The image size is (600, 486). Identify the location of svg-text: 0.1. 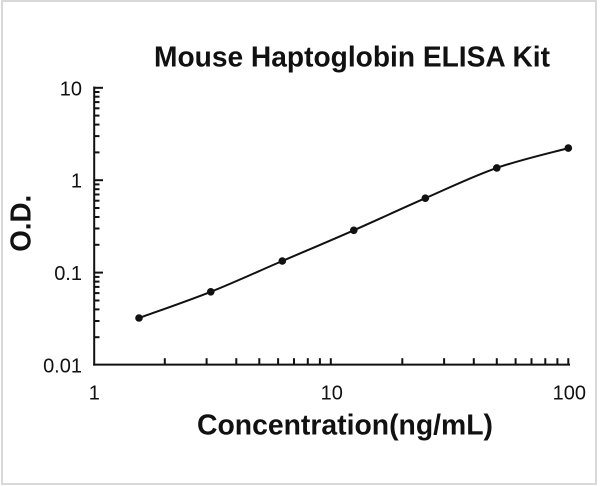
(68, 274).